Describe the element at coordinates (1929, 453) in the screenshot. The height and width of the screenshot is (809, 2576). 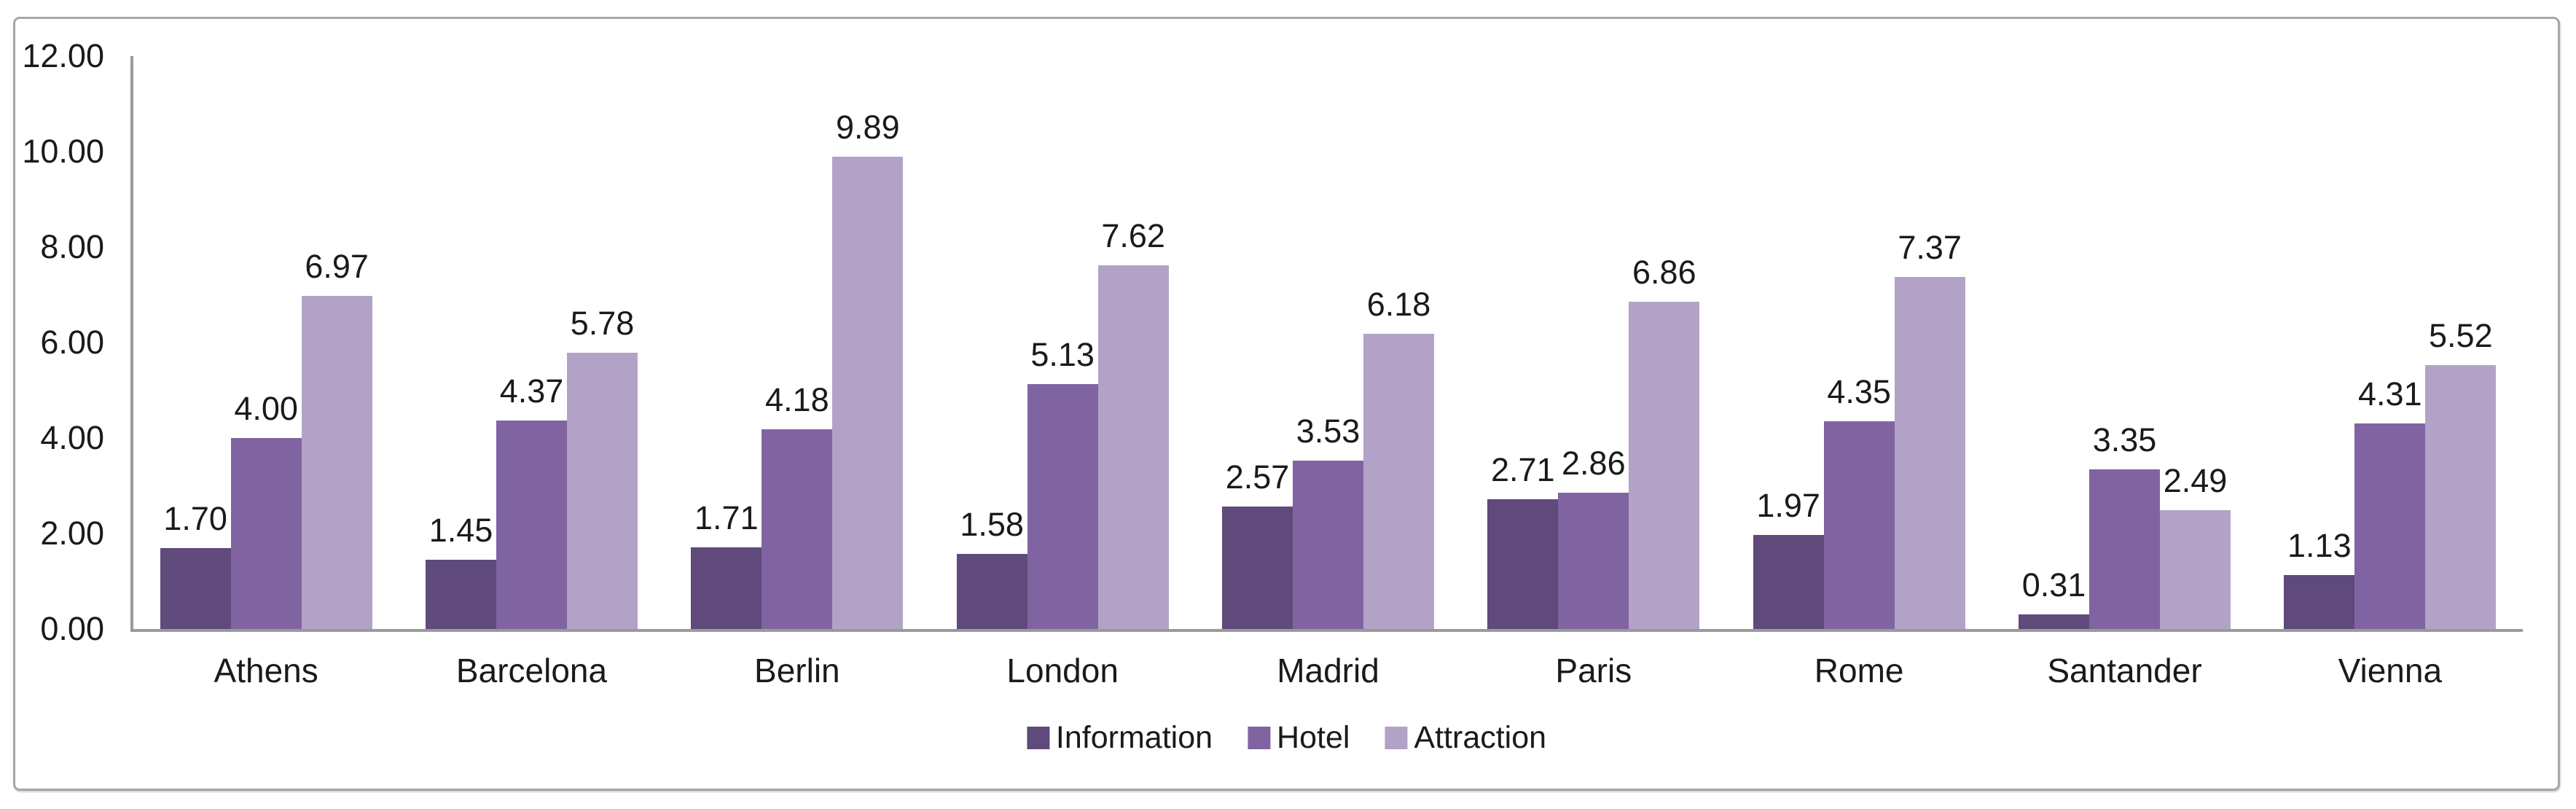
I see `bar-attraction-rome` at that location.